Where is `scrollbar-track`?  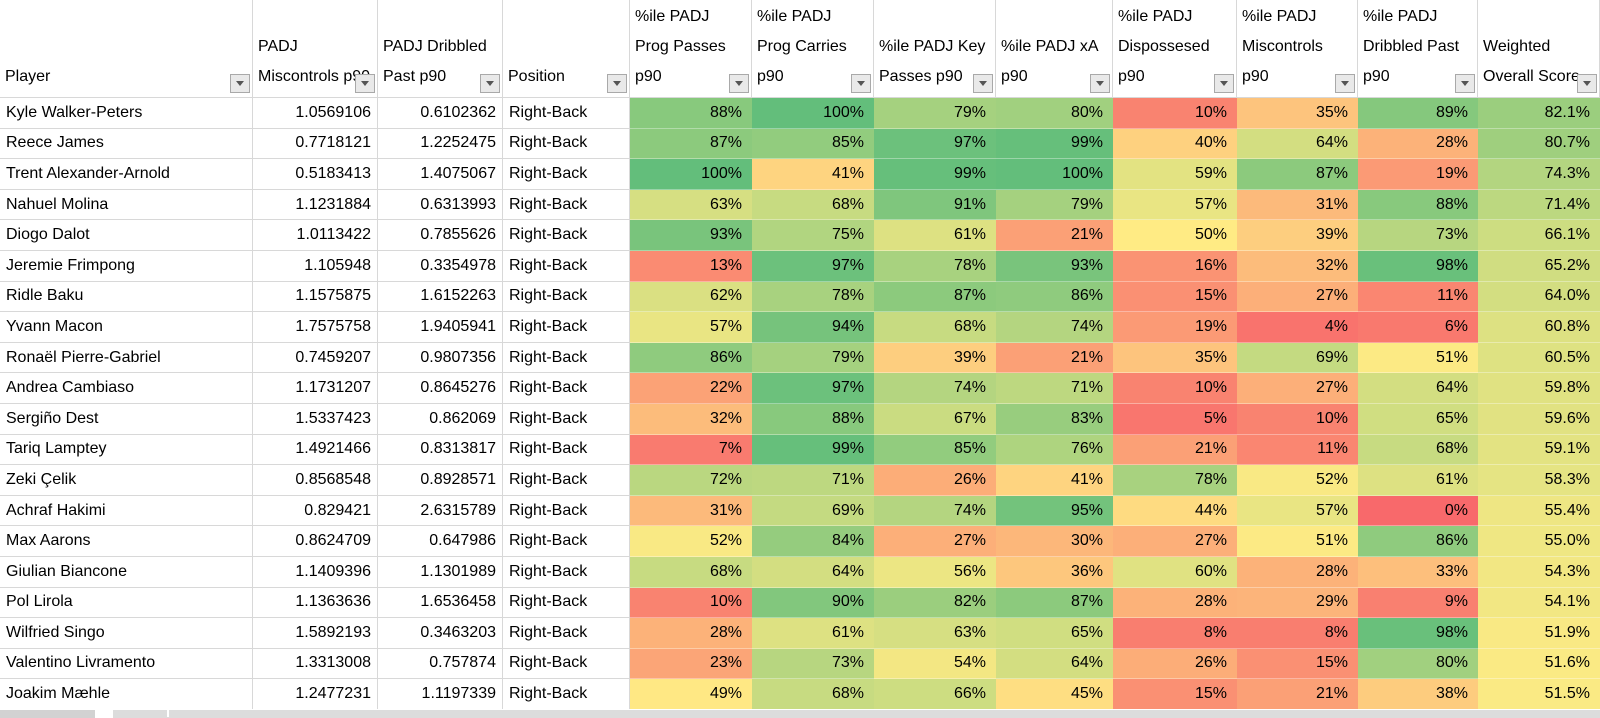 scrollbar-track is located at coordinates (856, 714).